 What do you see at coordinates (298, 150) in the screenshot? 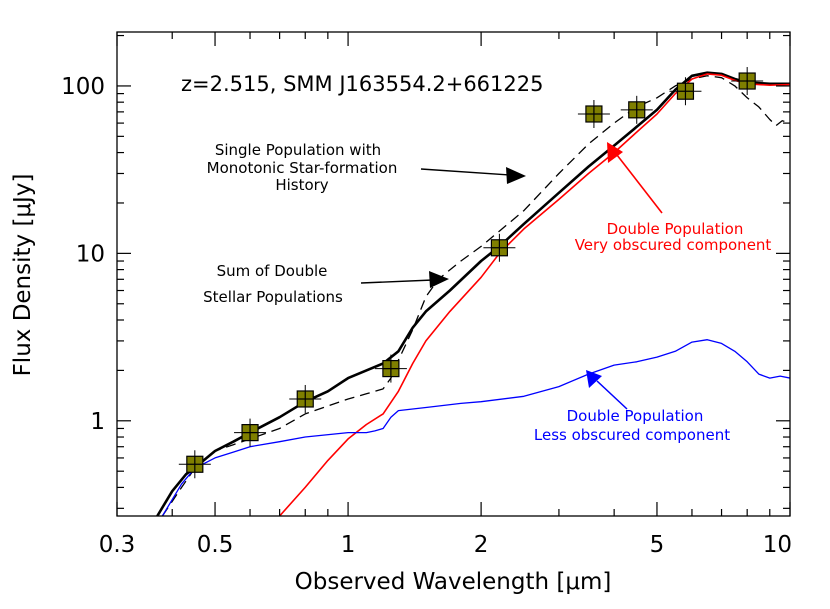
I see `annotation-single-line1: Single Population with` at bounding box center [298, 150].